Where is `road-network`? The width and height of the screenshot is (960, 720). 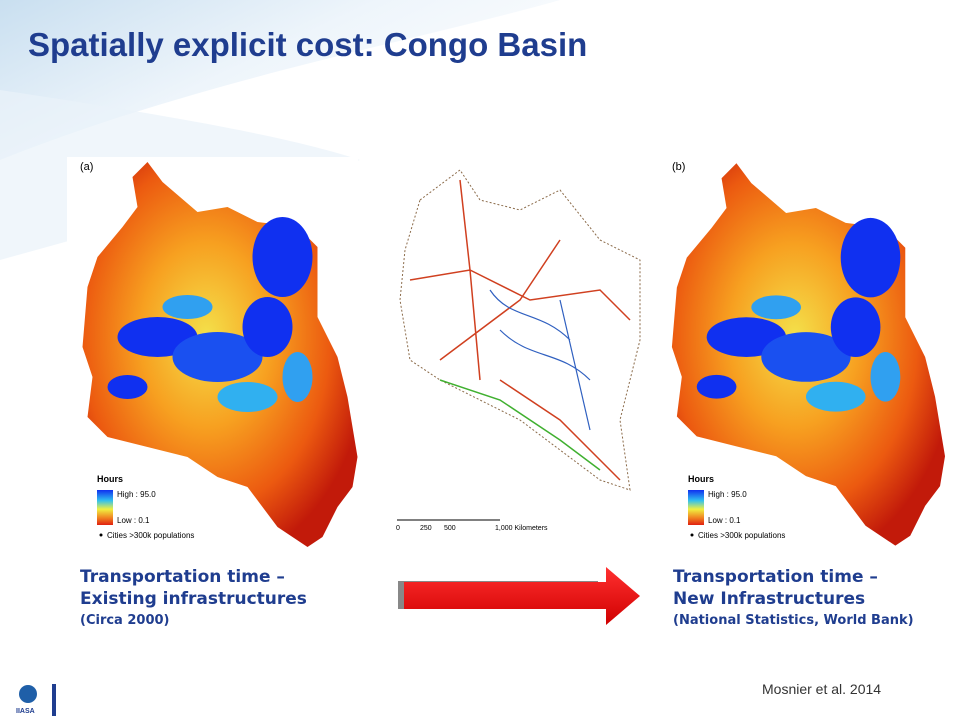 road-network is located at coordinates (520, 330).